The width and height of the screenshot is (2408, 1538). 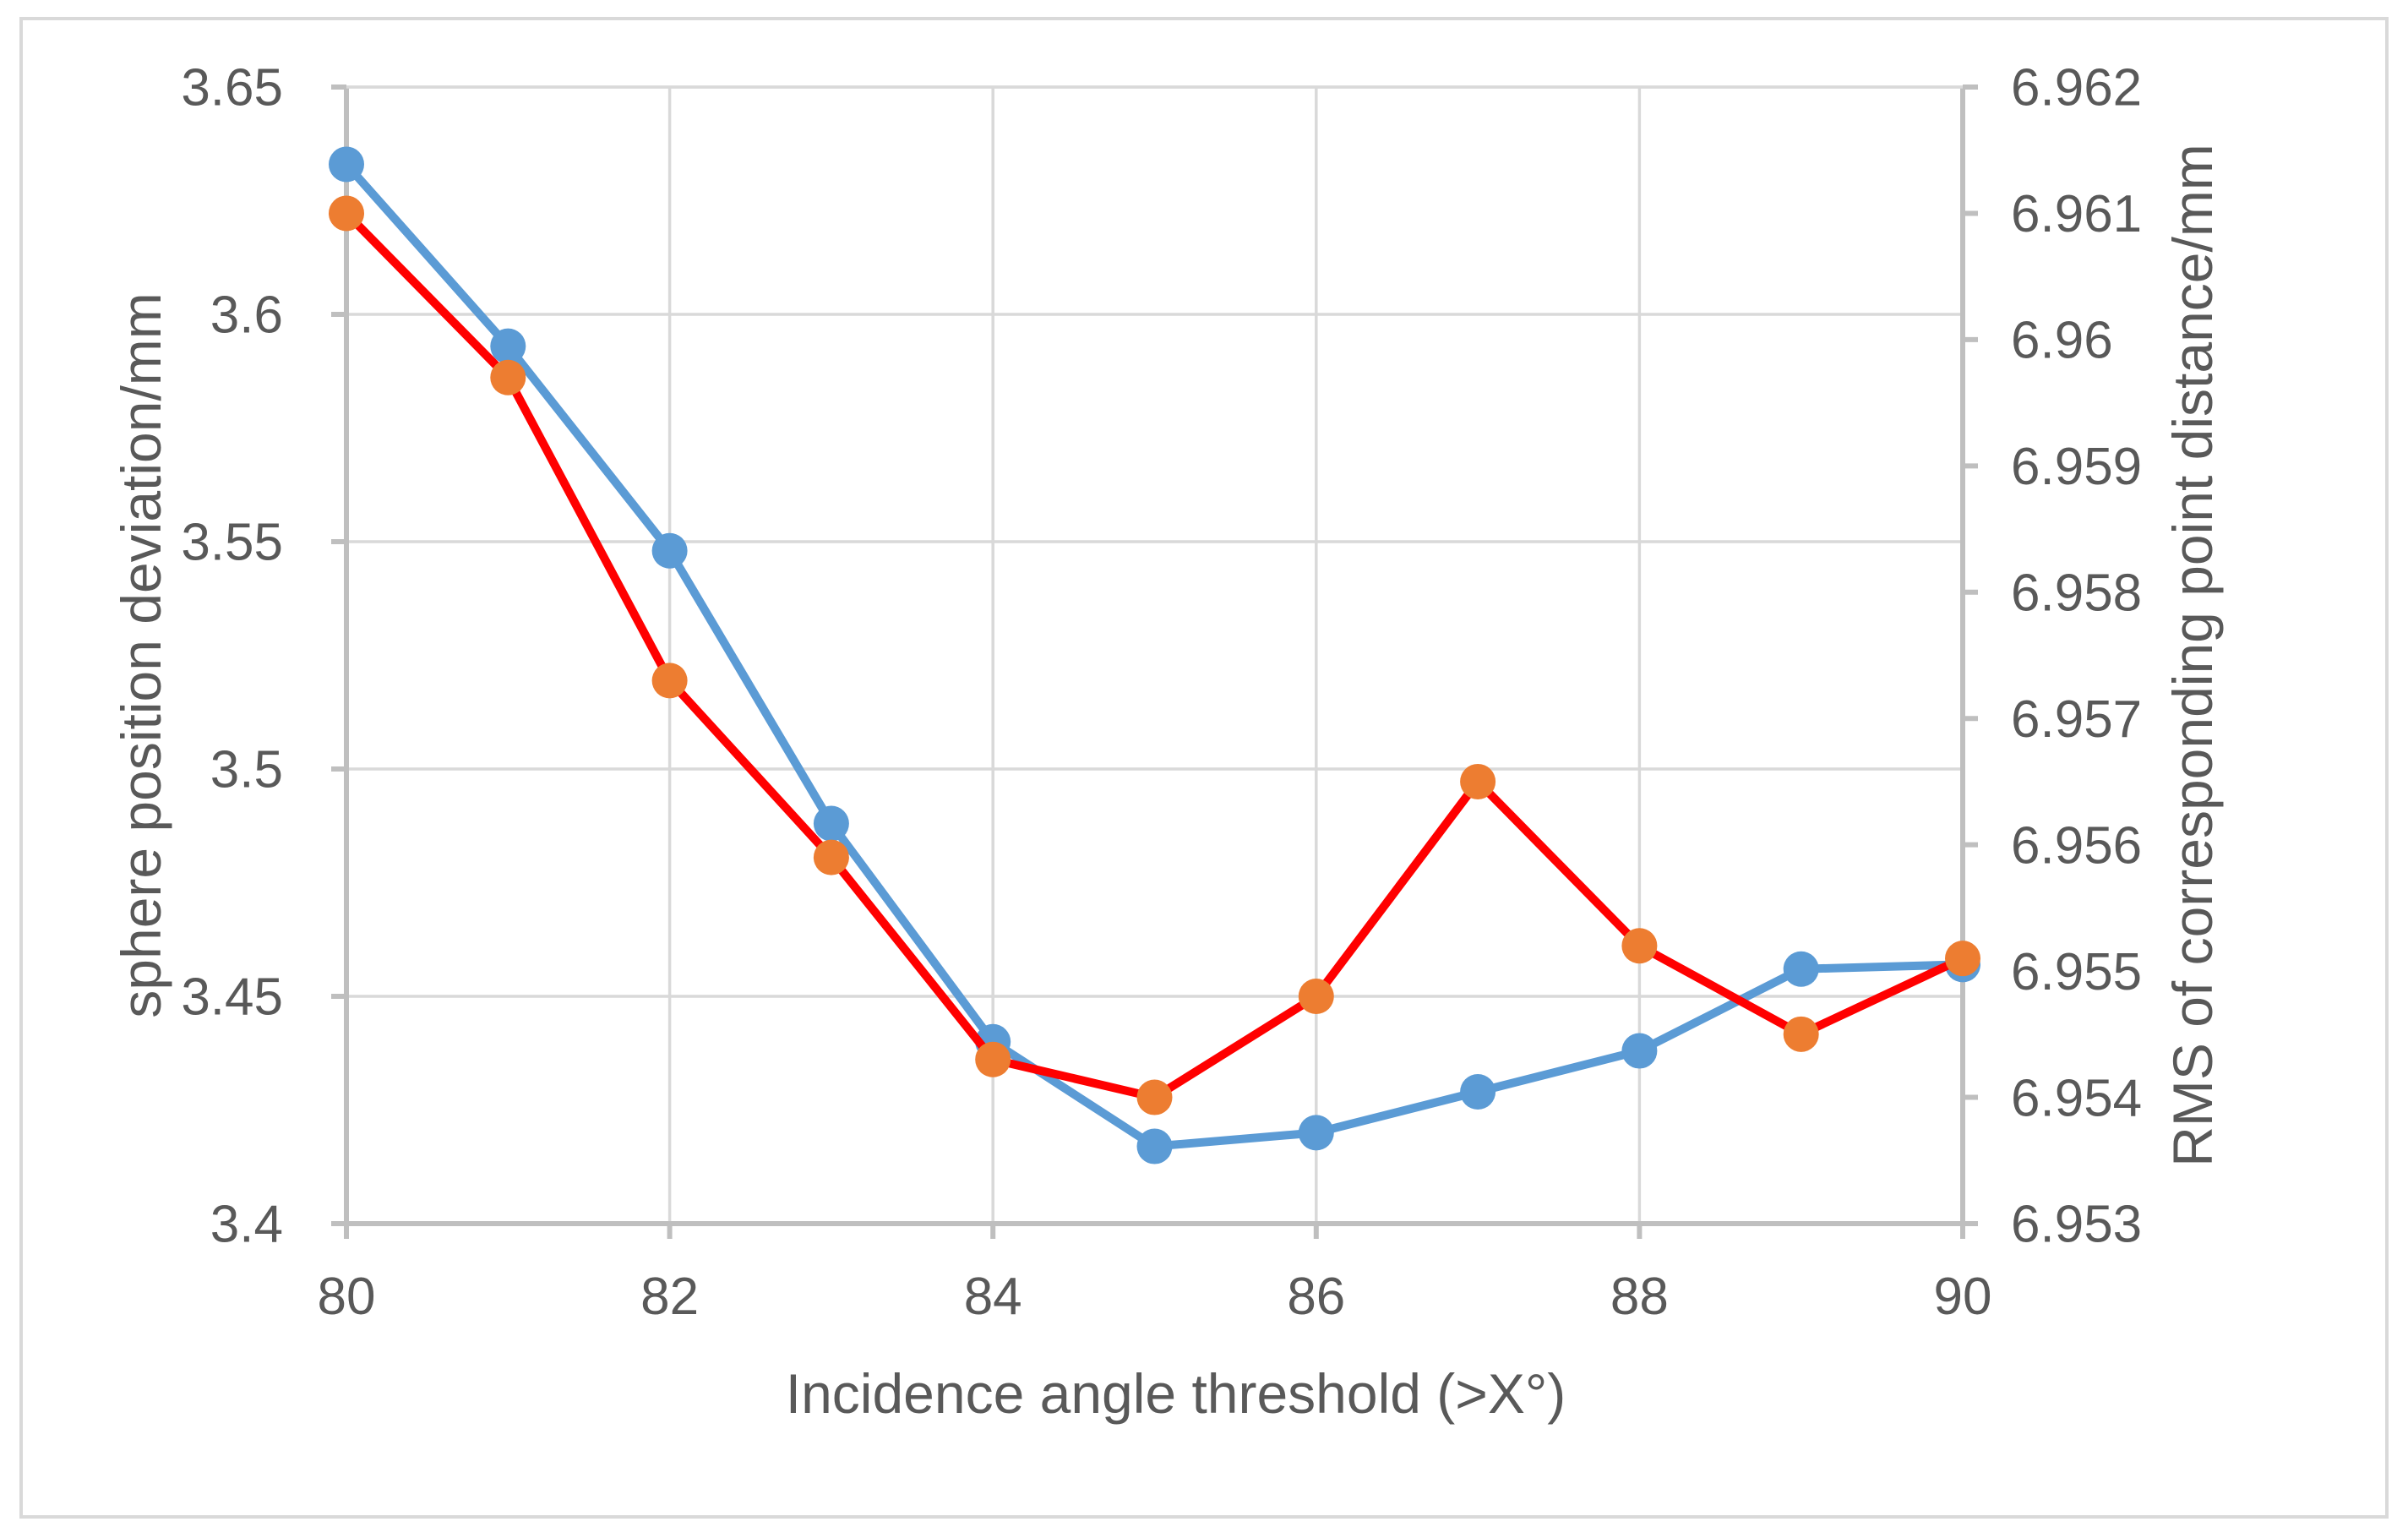 What do you see at coordinates (993, 1297) in the screenshot?
I see `x-axis-tick-label: 84` at bounding box center [993, 1297].